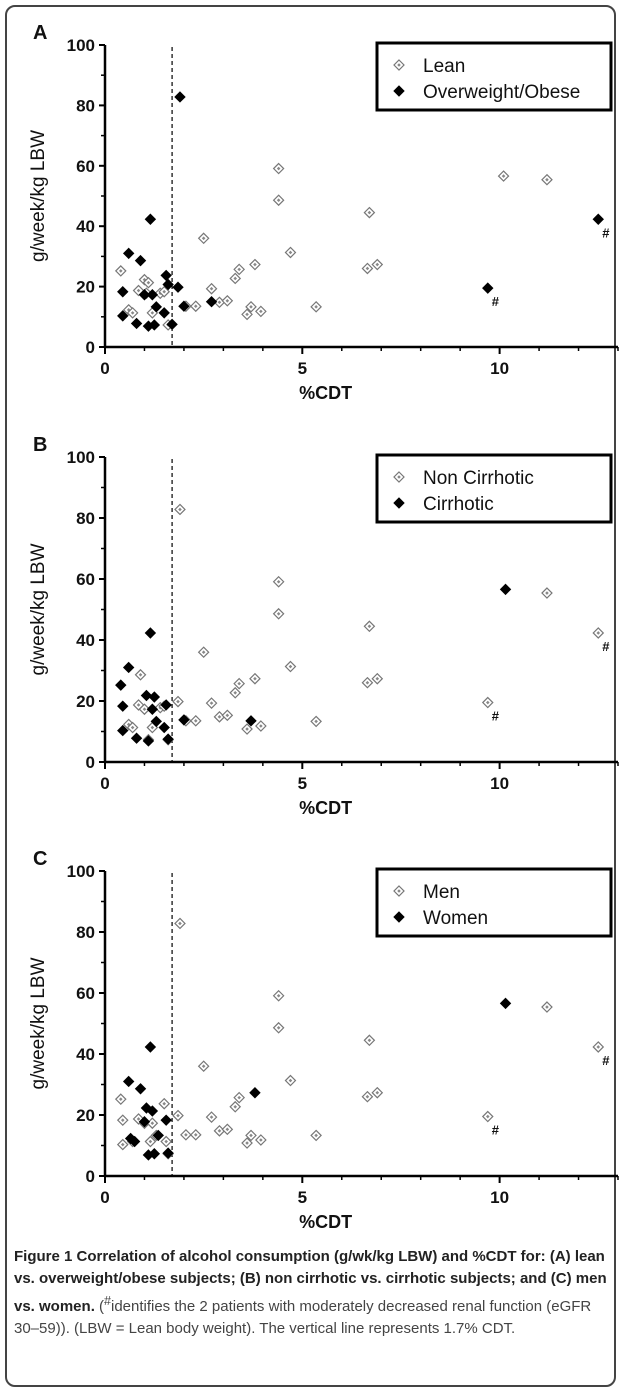 The height and width of the screenshot is (1392, 625). Describe the element at coordinates (85, 579) in the screenshot. I see `panel-b-ytick-label-3: 60` at that location.